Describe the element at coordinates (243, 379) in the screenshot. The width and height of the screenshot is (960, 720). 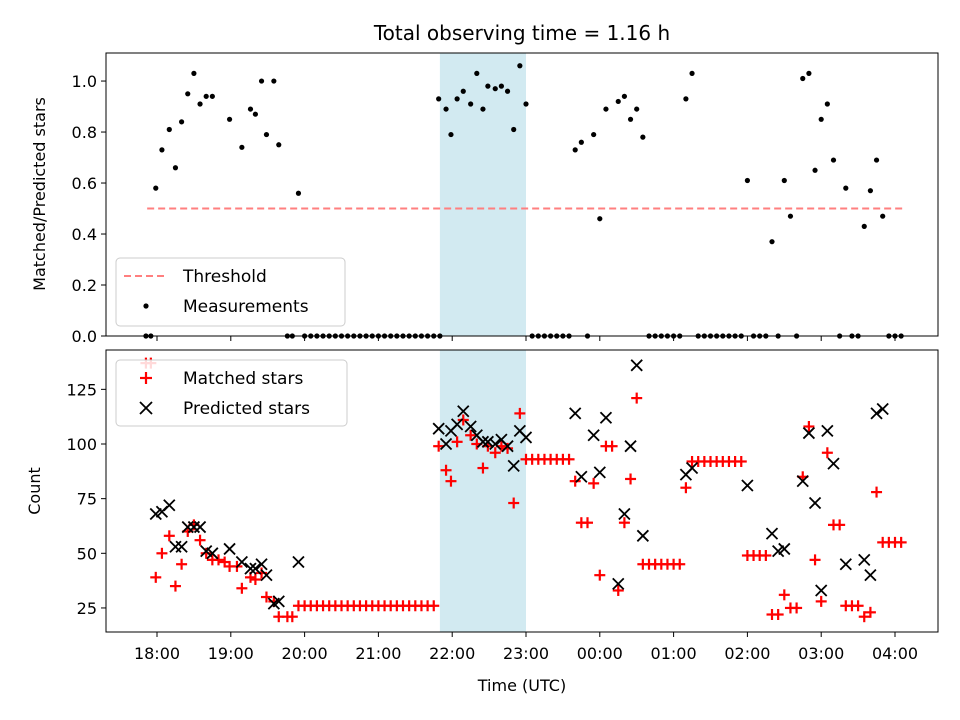
I see `legend-matched-label: Matched stars` at that location.